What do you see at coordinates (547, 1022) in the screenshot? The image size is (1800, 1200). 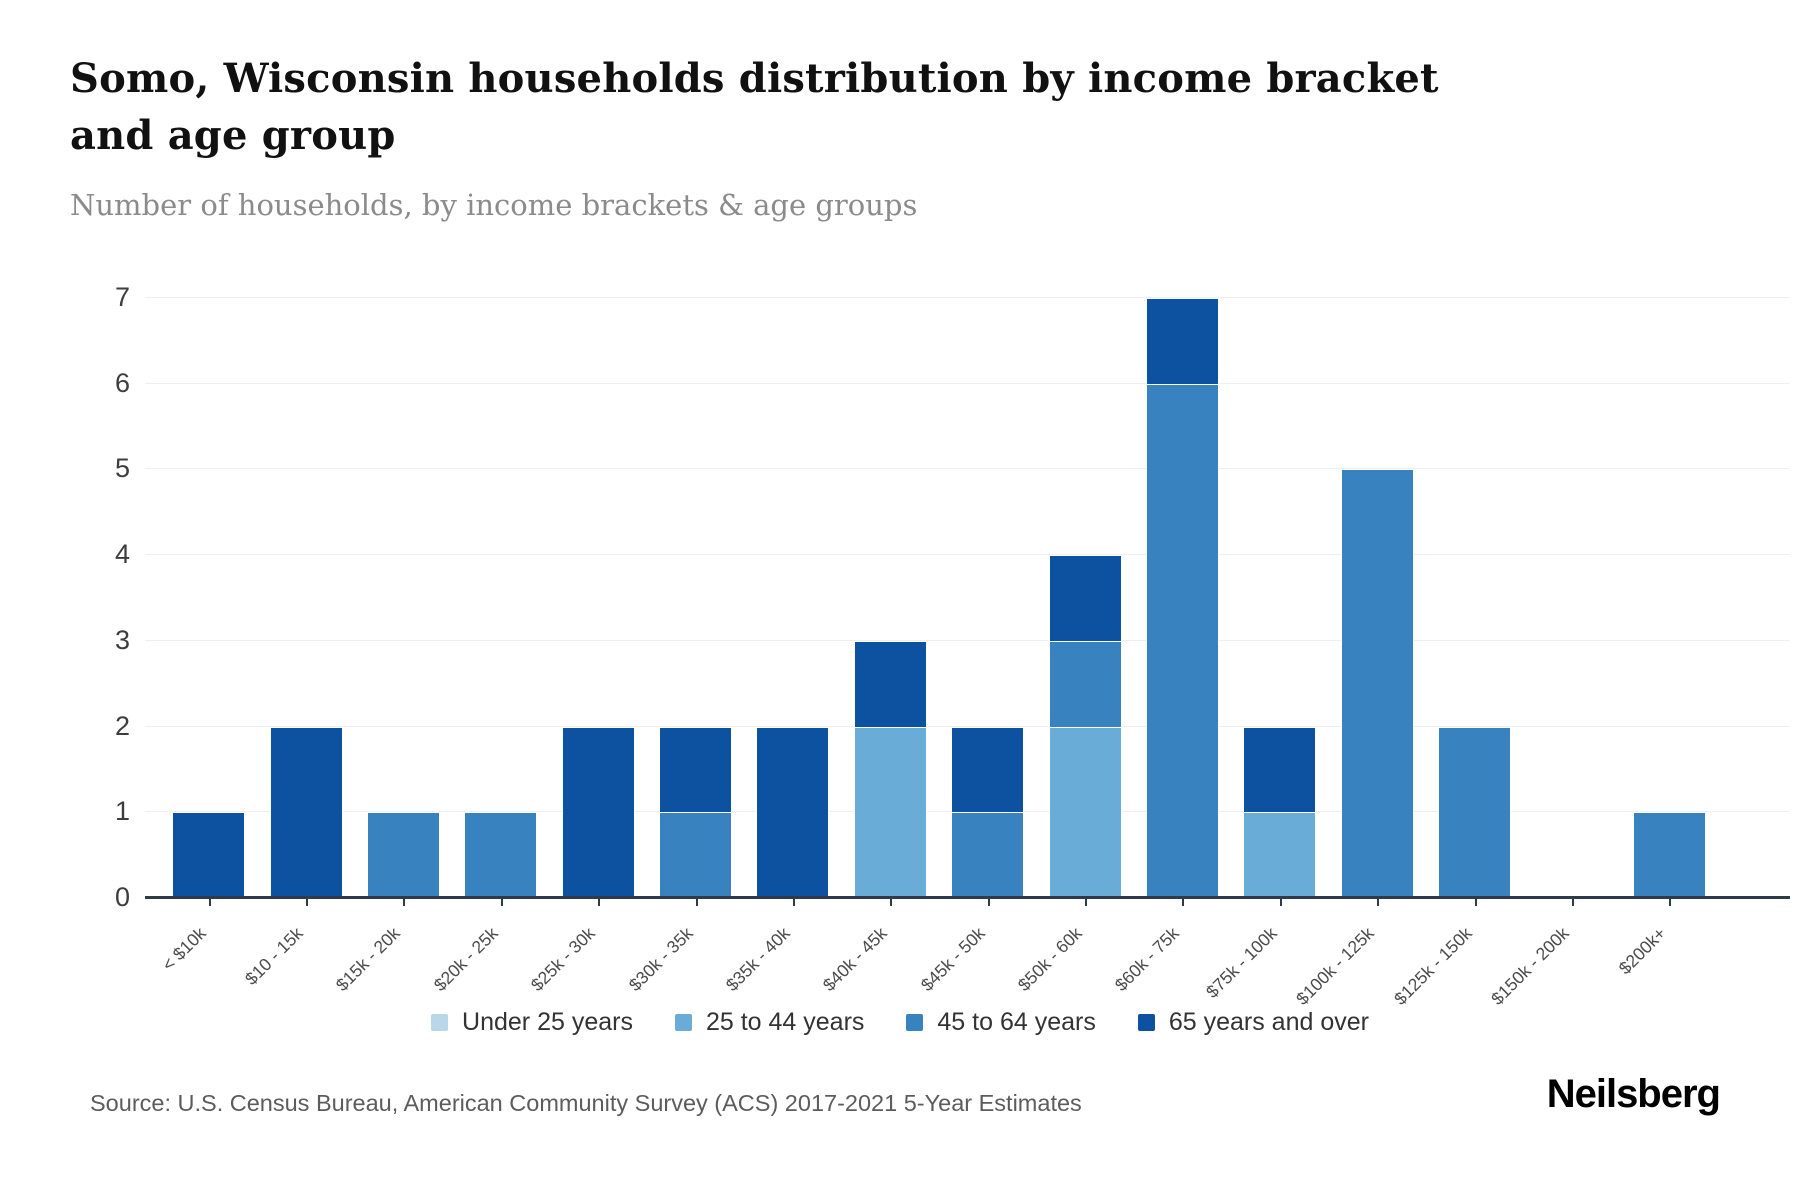 I see `legend-label: Under 25 years` at bounding box center [547, 1022].